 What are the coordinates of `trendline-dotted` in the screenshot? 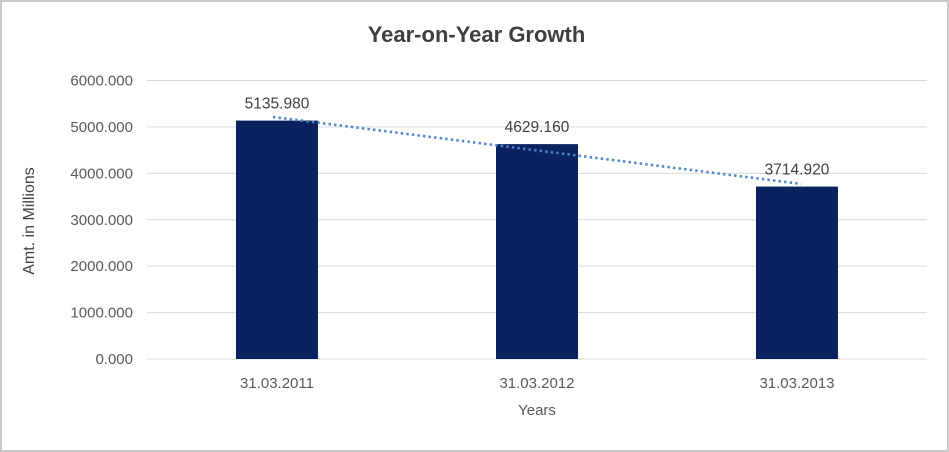 It's located at (537, 150).